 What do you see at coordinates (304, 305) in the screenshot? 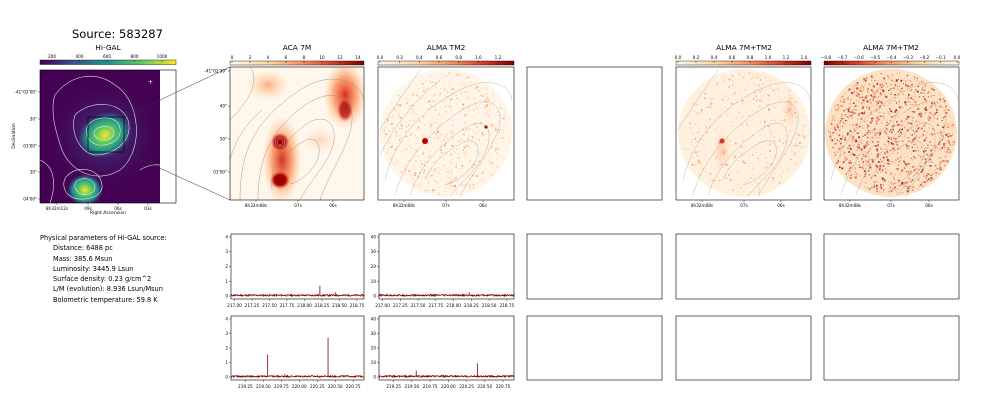
I see `x-tick-label: 218.00` at bounding box center [304, 305].